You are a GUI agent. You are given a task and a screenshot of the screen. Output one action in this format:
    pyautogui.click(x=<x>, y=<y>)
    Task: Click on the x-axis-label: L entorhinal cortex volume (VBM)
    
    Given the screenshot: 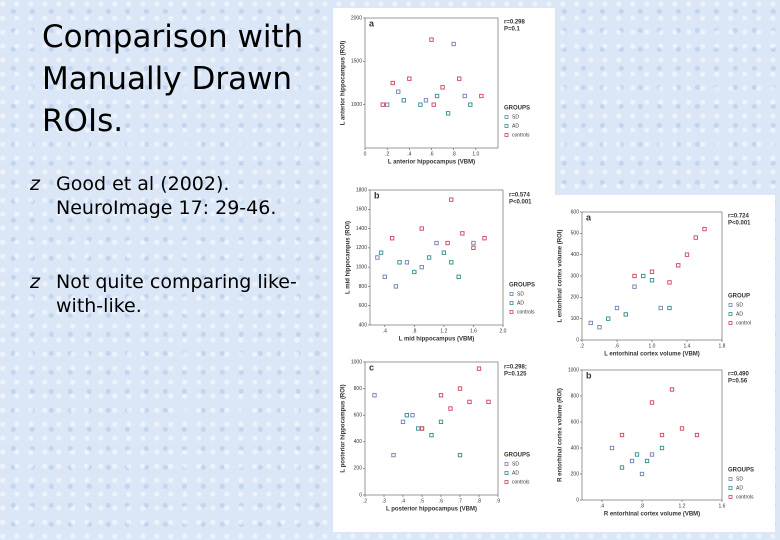 What is the action you would take?
    pyautogui.click(x=652, y=355)
    